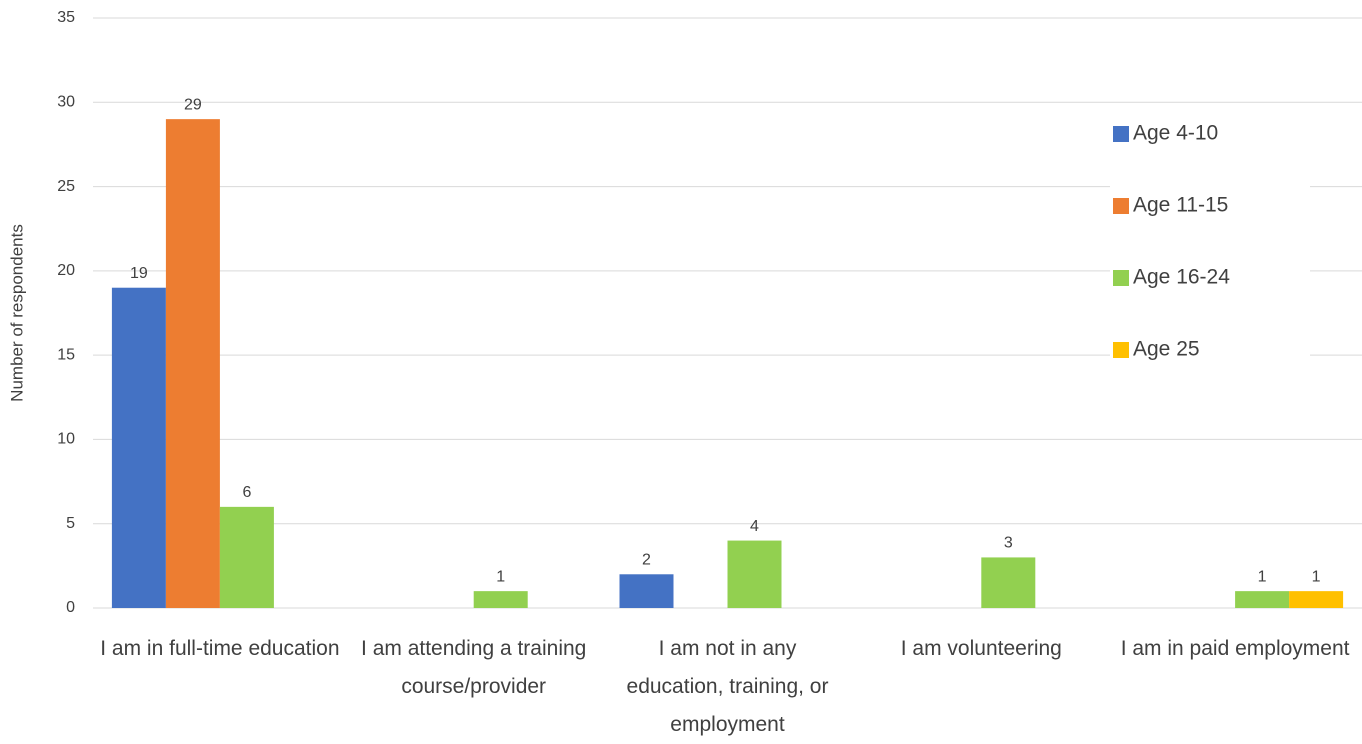  I want to click on y-tick-label: 15, so click(66, 354).